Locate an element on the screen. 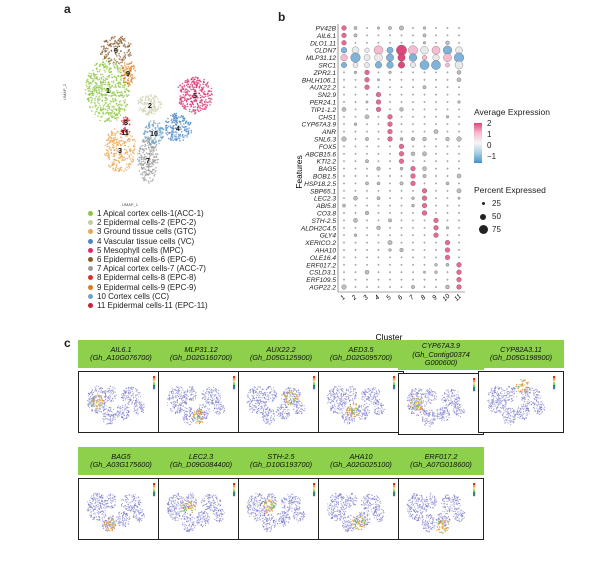 Image resolution: width=608 pixels, height=567 pixels. gene-name: MLP31.12 is located at coordinates (201, 349).